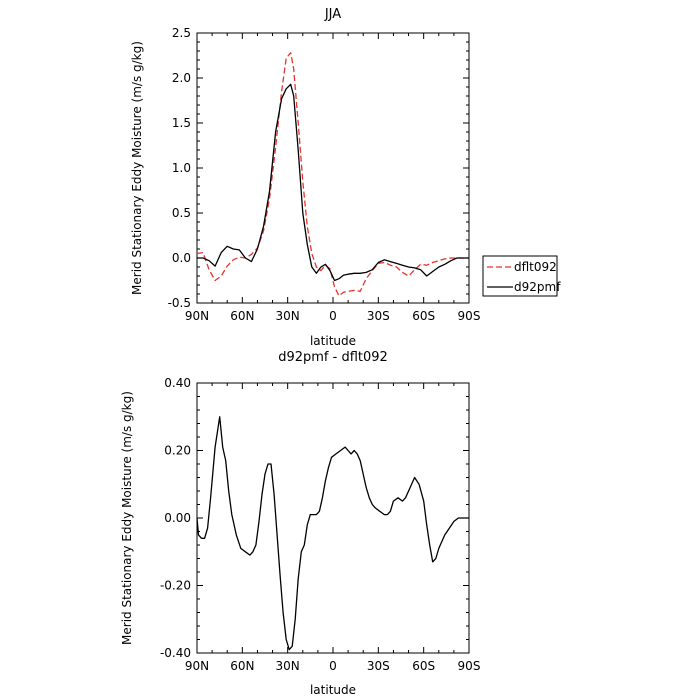 Image resolution: width=700 pixels, height=700 pixels. I want to click on chart2-ytick-label: 0.00, so click(177, 518).